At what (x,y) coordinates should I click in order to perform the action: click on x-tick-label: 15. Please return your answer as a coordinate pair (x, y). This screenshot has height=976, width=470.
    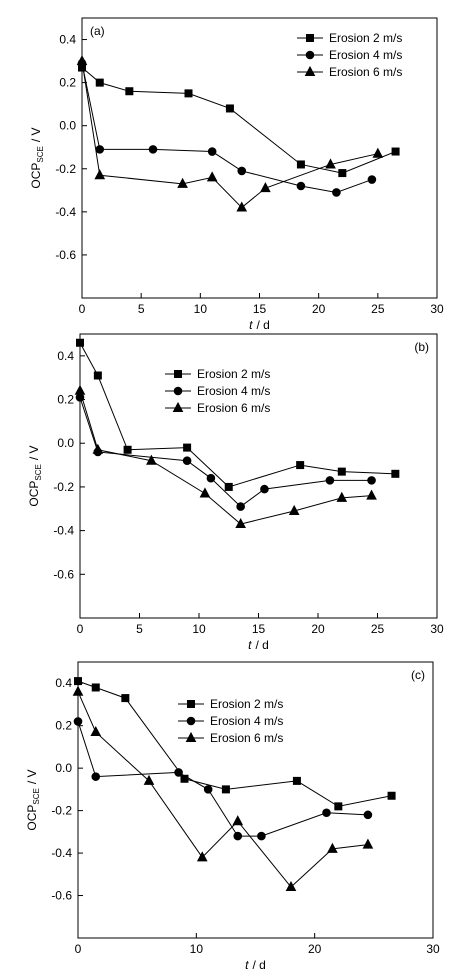
    Looking at the image, I should click on (260, 309).